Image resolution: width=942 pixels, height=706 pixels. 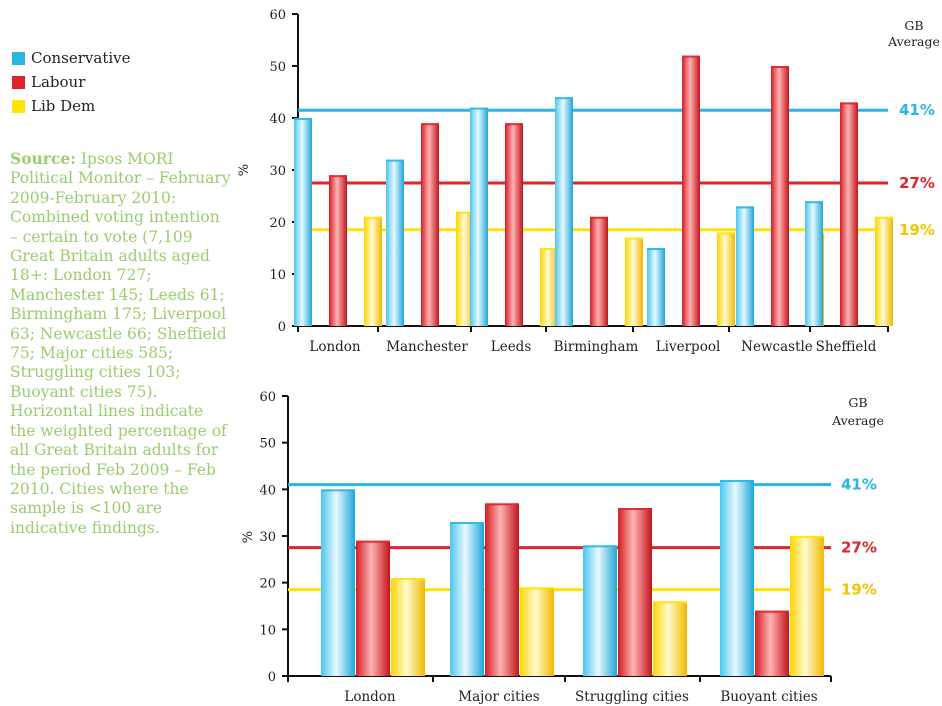 What do you see at coordinates (917, 110) in the screenshot?
I see `chart1-gb-average-label-conservative: 41%` at bounding box center [917, 110].